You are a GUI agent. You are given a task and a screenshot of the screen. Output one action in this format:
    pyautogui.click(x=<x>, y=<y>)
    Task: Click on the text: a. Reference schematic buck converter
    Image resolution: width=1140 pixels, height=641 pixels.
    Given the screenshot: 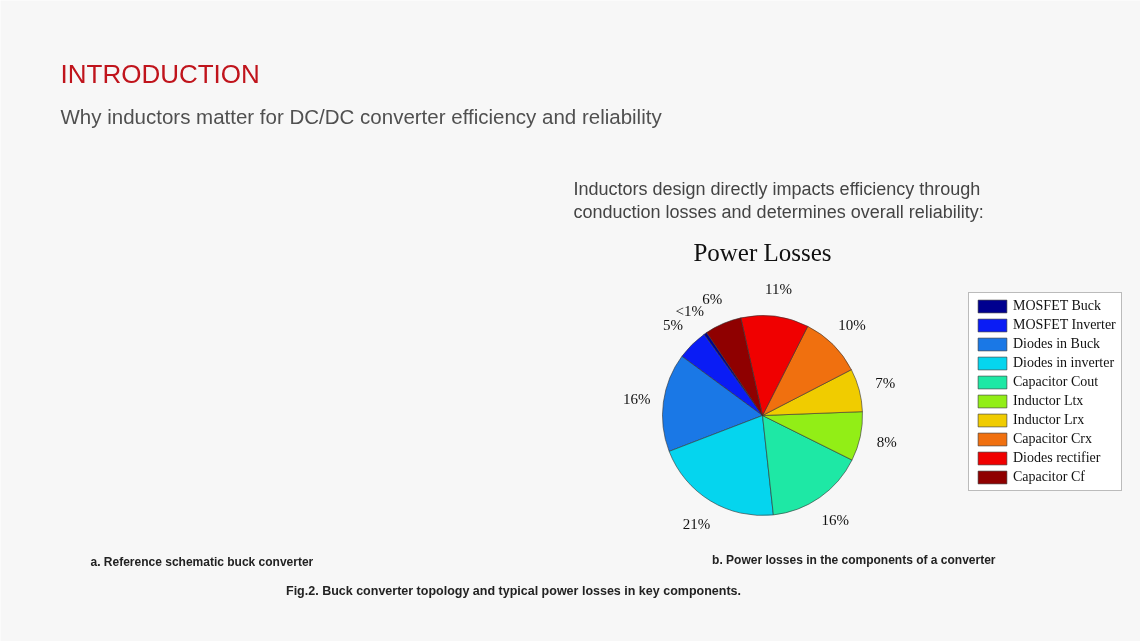 What is the action you would take?
    pyautogui.click(x=202, y=561)
    